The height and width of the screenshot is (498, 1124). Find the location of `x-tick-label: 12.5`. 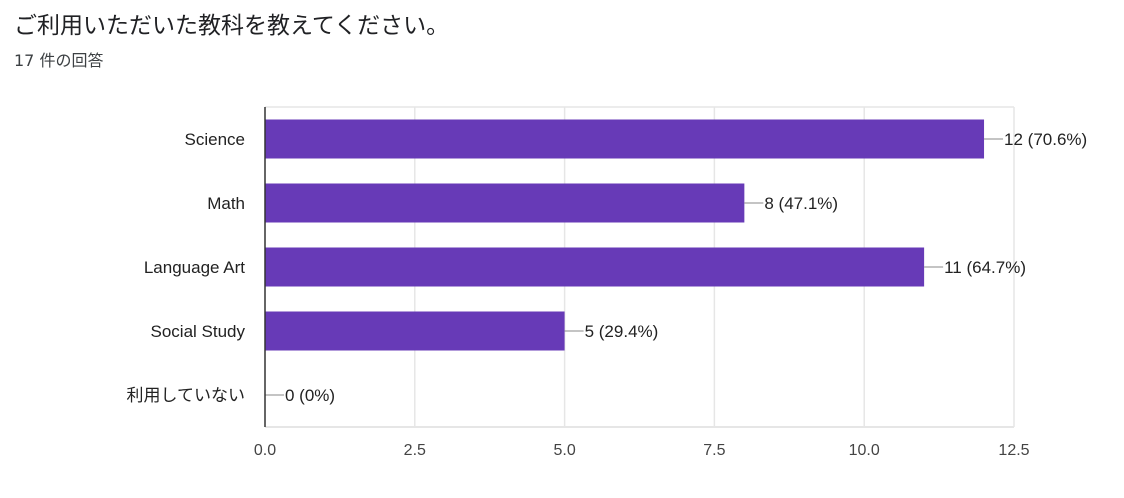

x-tick-label: 12.5 is located at coordinates (1013, 450).